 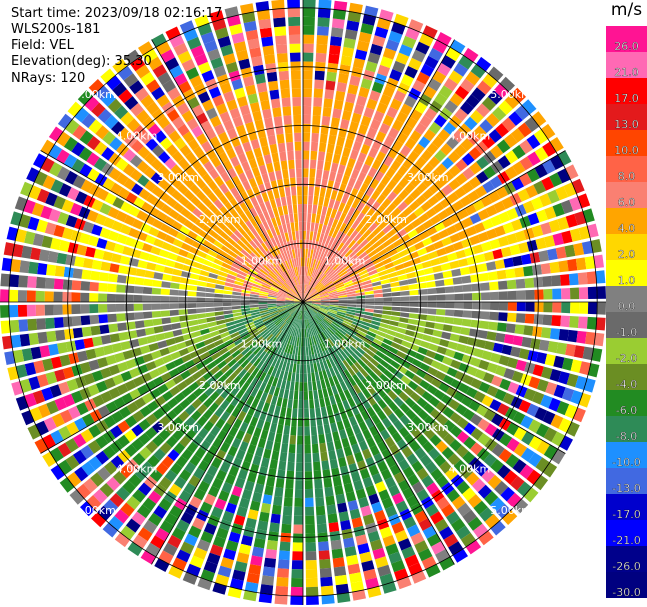 I want to click on colorbar-swatch, so click(x=626, y=403).